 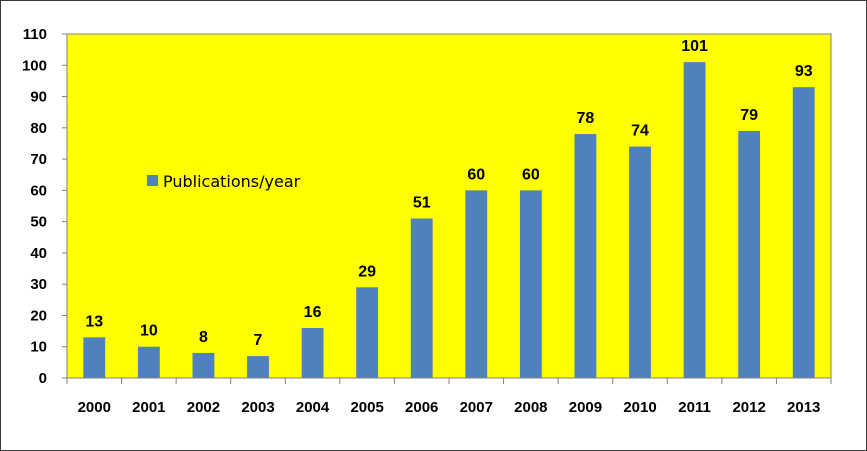 I want to click on x-tick-label: 2005, so click(x=366, y=407).